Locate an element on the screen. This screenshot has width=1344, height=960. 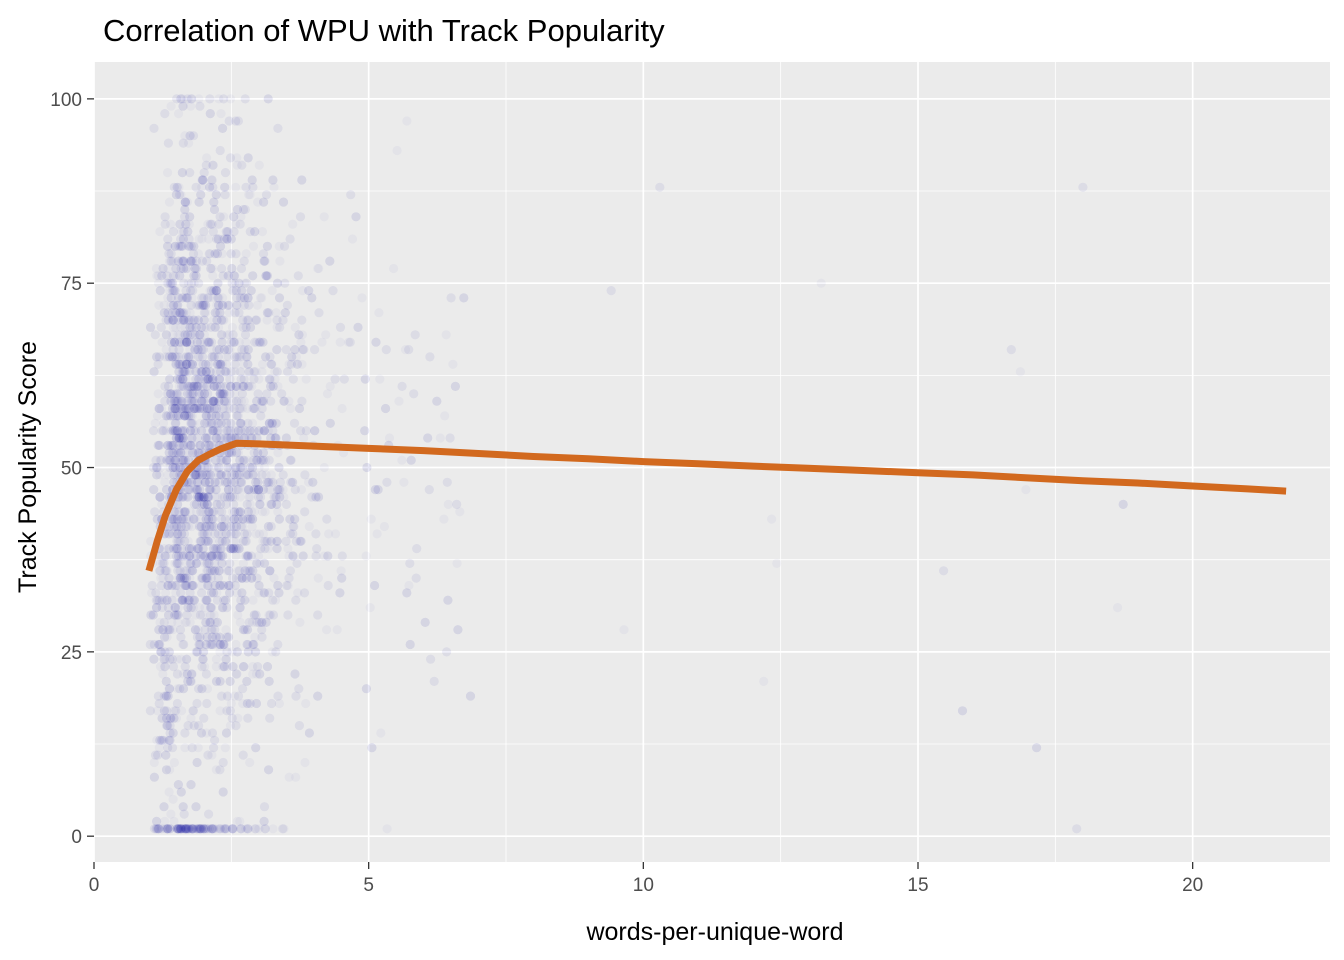
smooth-line-layer is located at coordinates (716, 505).